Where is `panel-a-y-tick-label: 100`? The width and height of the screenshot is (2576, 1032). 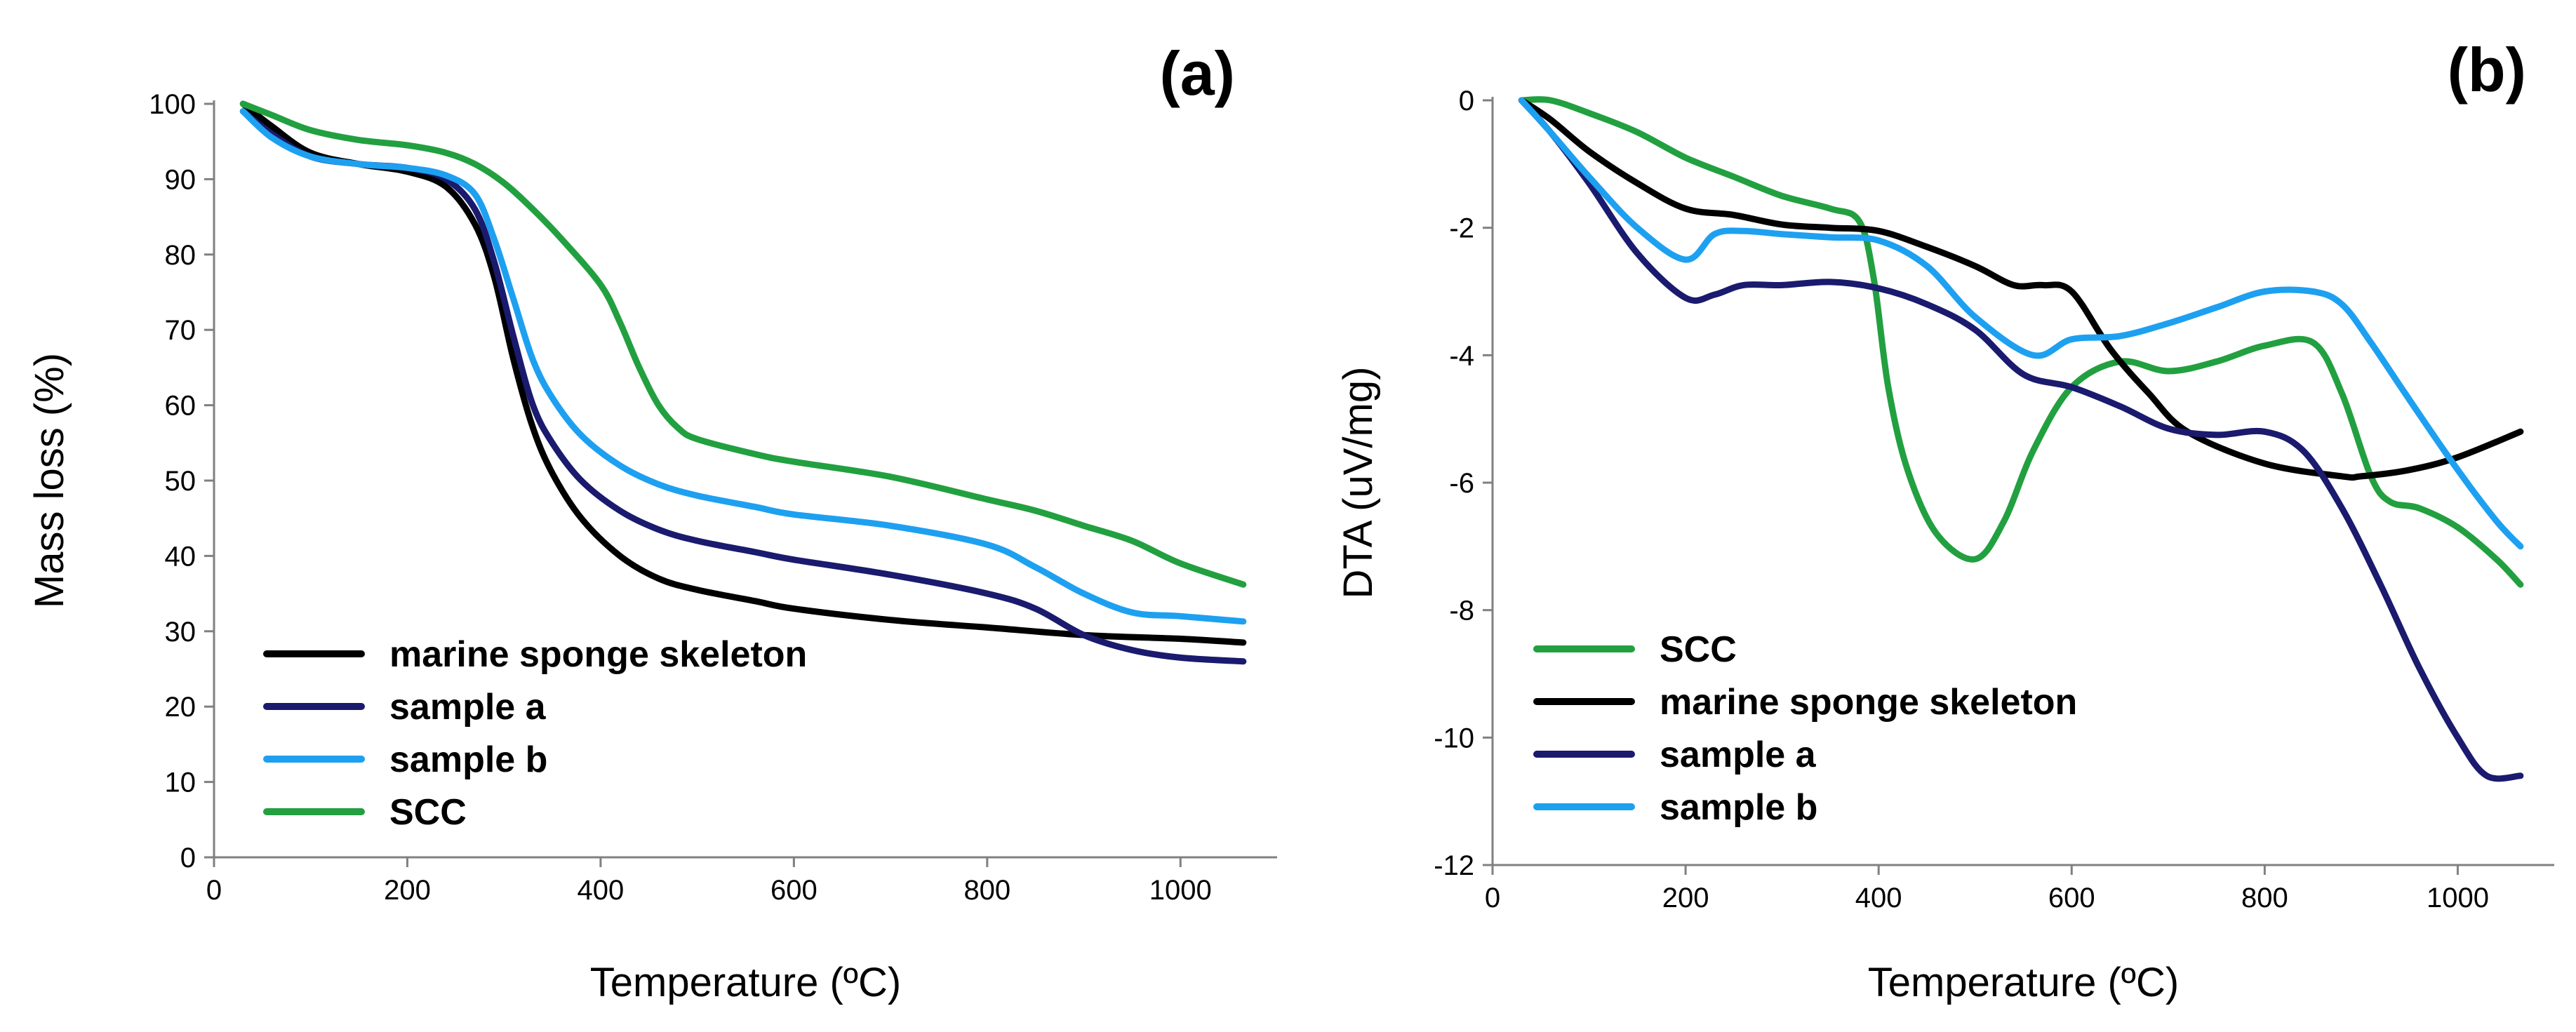 panel-a-y-tick-label: 100 is located at coordinates (173, 104).